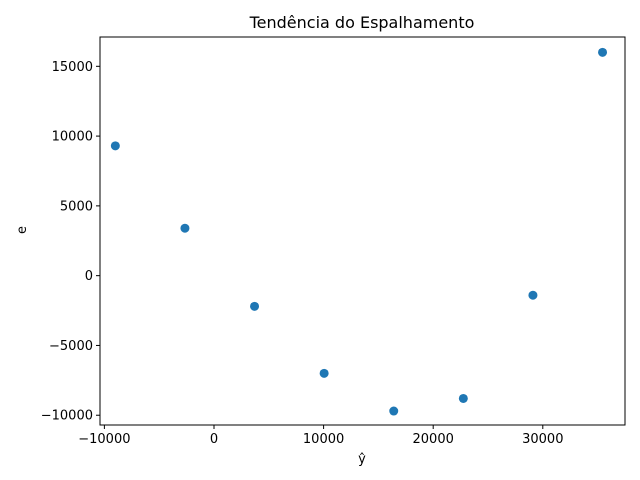  I want to click on y-tick-label: 15000, so click(72, 67).